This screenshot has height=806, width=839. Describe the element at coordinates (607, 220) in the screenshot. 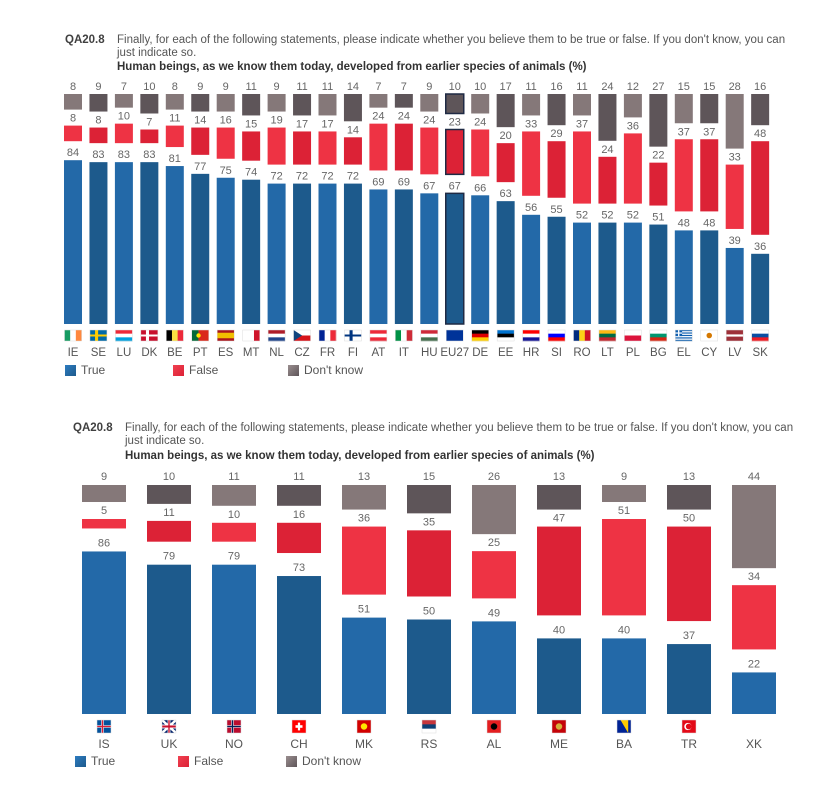

I see `bar-group-lt: 52 24 24 LT` at that location.